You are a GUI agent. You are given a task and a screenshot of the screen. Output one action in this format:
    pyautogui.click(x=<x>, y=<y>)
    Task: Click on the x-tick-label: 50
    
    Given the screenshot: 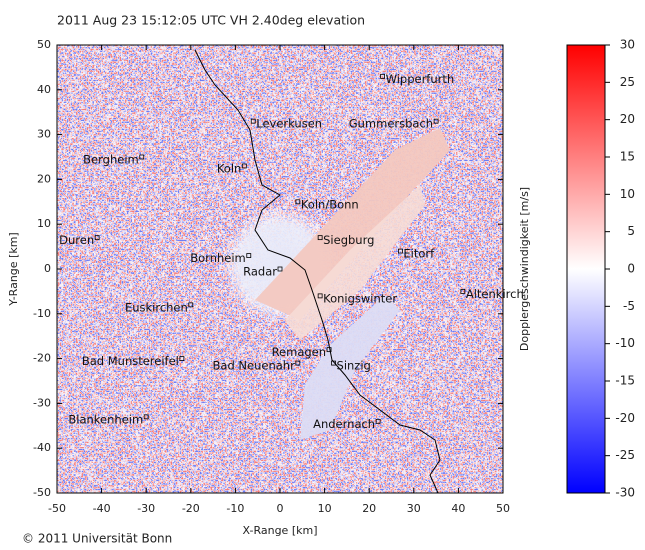 What is the action you would take?
    pyautogui.click(x=503, y=508)
    